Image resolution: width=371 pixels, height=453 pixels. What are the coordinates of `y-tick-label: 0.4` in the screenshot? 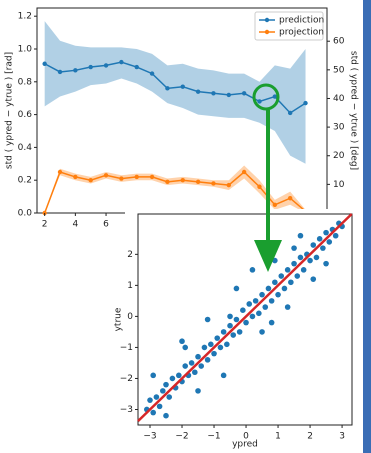 It's located at (25, 148).